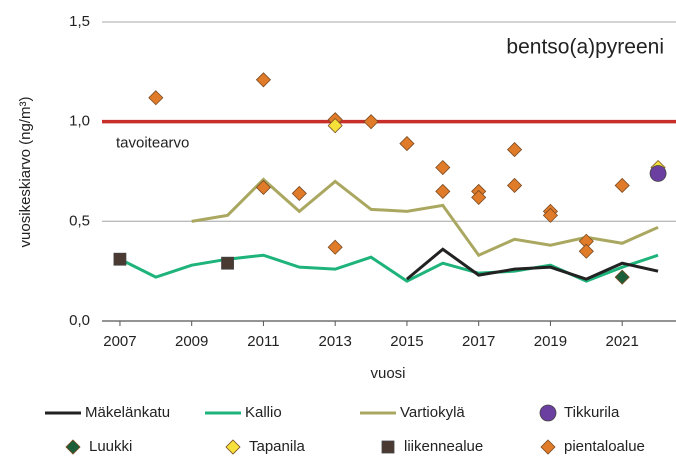  I want to click on legend-label: Luukki, so click(110, 446).